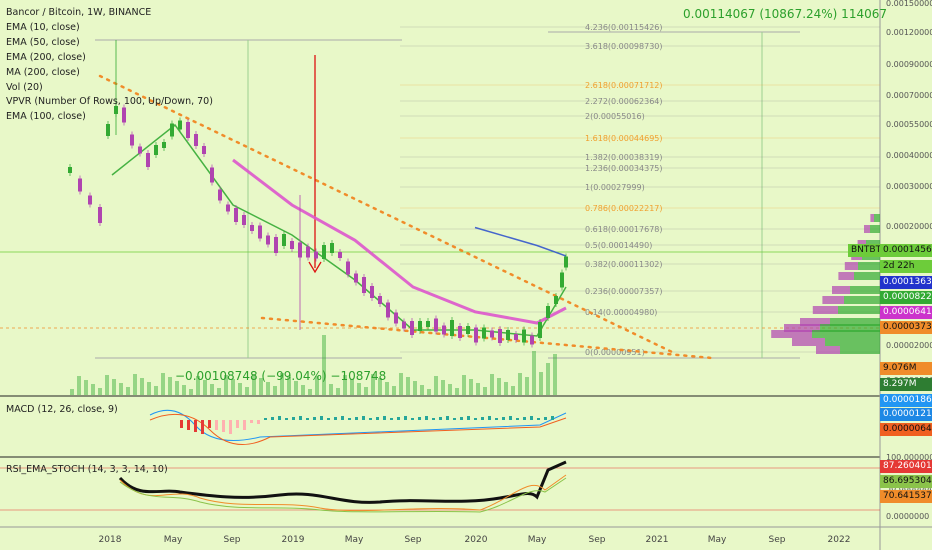  I want to click on fib-level-label: 1.236(0.00034375), so click(624, 168).